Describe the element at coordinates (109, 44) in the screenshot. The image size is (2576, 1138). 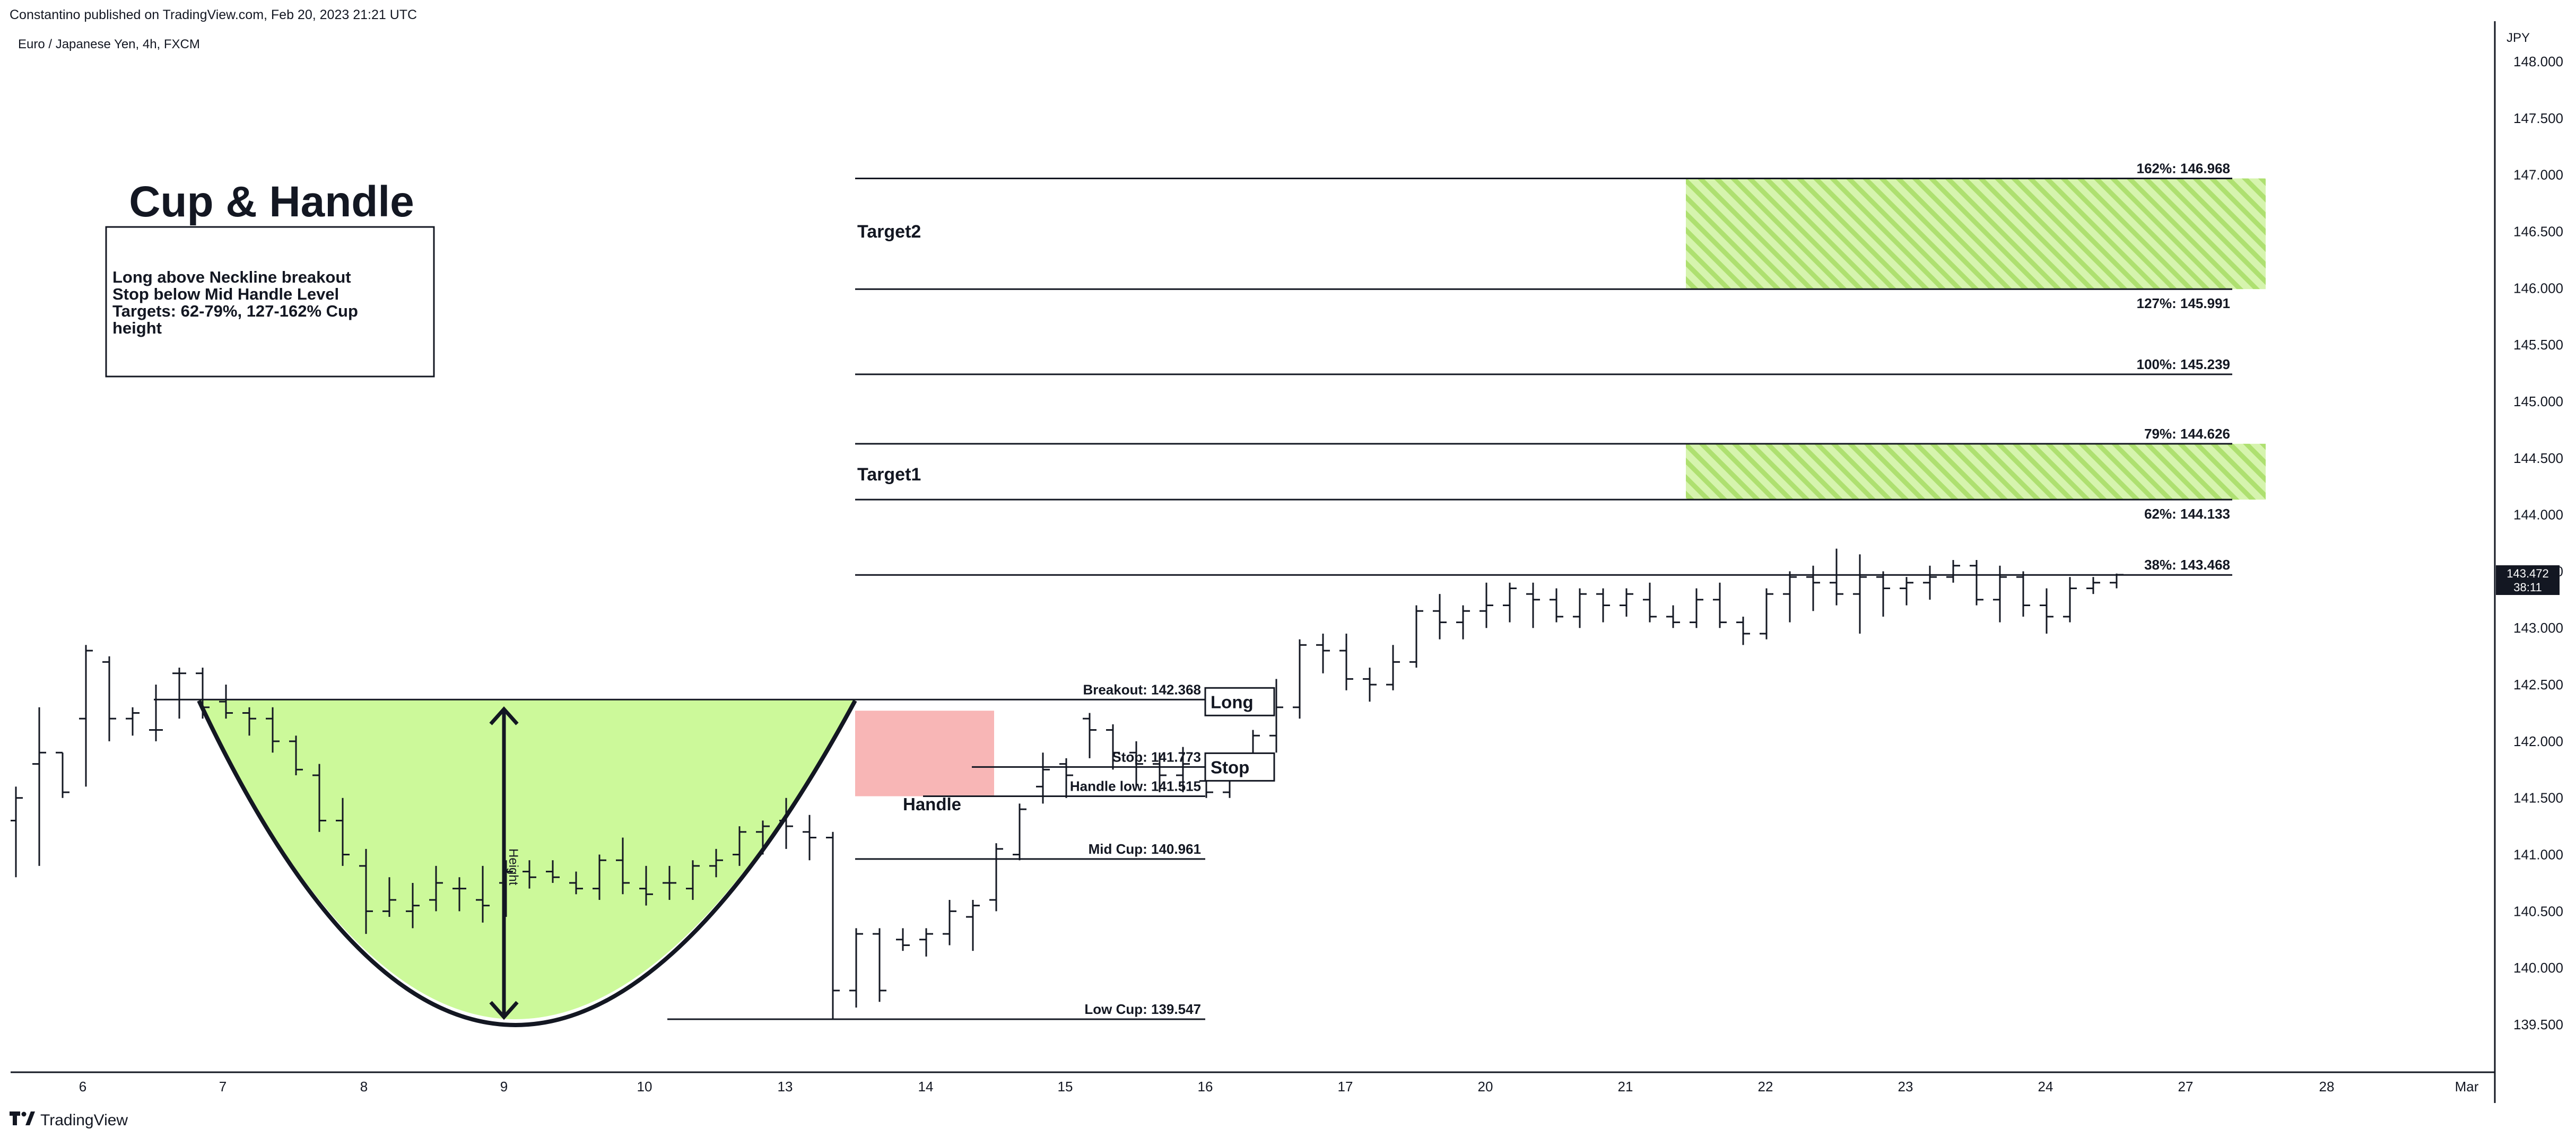
I see `symbol-legend: Euro / Japanese Yen, 4h, FXCM` at that location.